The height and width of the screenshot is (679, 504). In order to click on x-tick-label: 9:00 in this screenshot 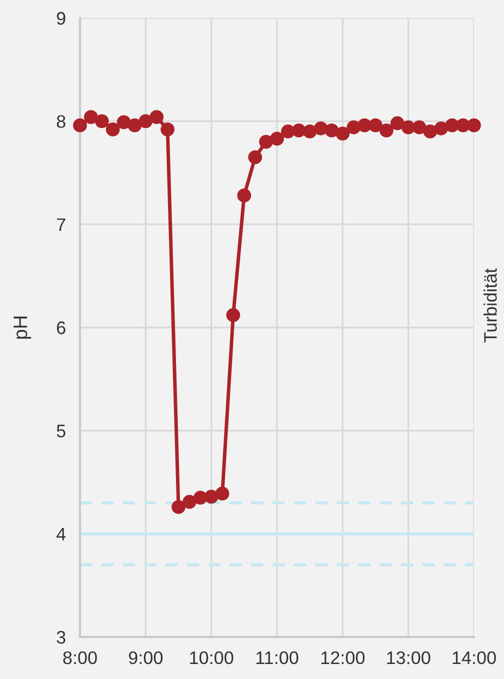, I will do `click(145, 657)`.